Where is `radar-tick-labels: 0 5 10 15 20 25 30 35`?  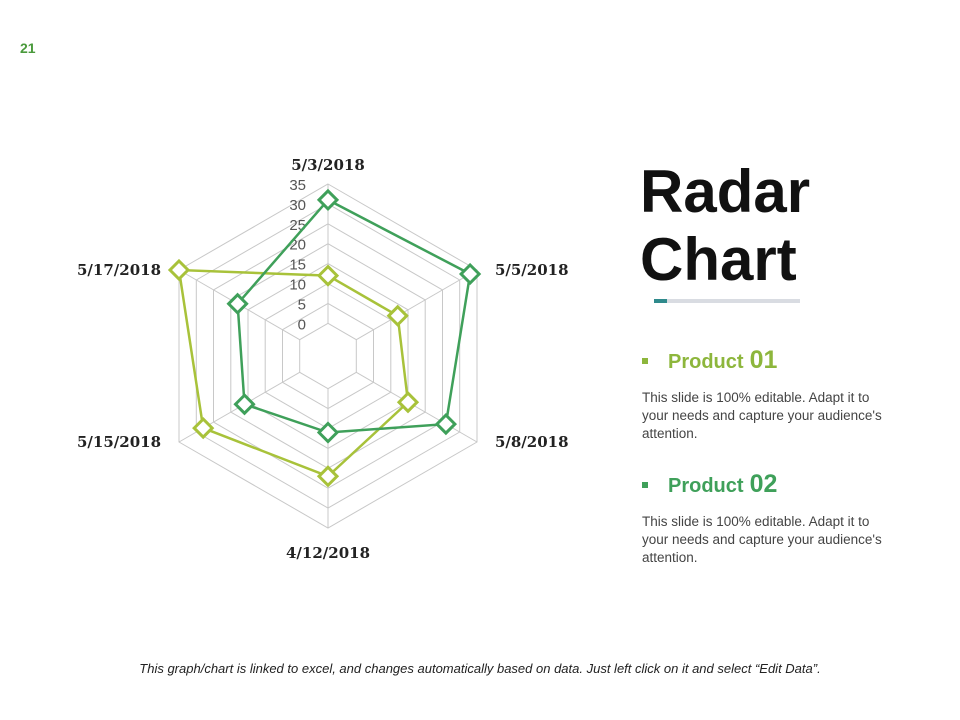
radar-tick-labels: 0 5 10 15 20 25 30 35 is located at coordinates (297, 255).